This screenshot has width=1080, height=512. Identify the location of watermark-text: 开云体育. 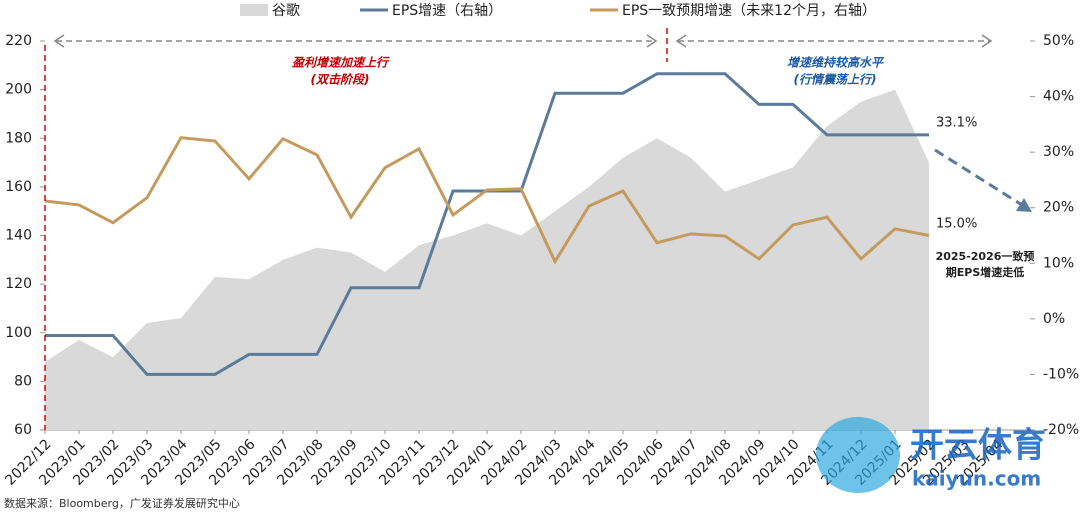
(978, 446).